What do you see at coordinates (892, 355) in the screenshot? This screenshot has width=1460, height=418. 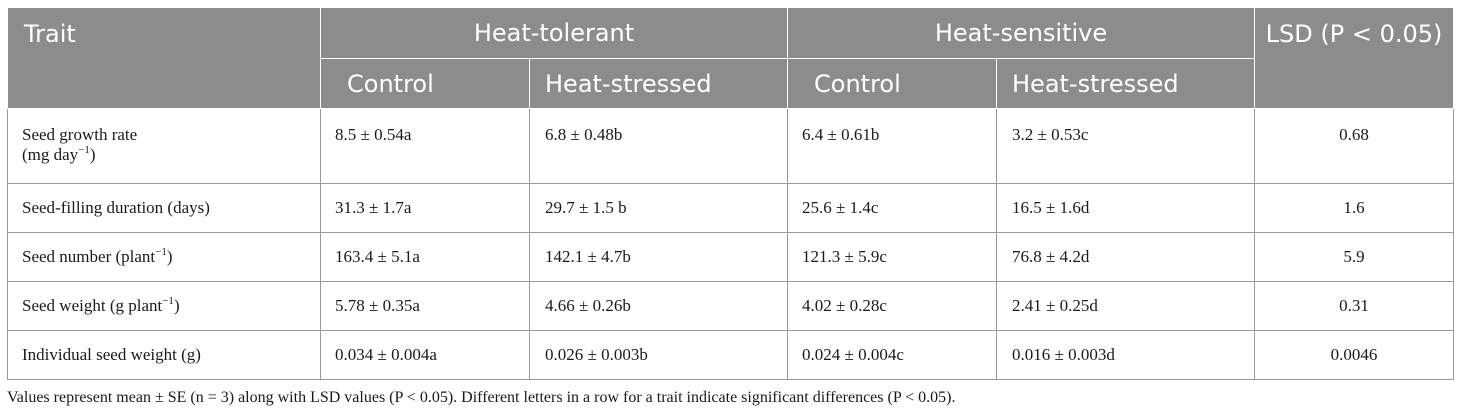 I see `sensitive-control-value: 0.024 ± 0.004c` at bounding box center [892, 355].